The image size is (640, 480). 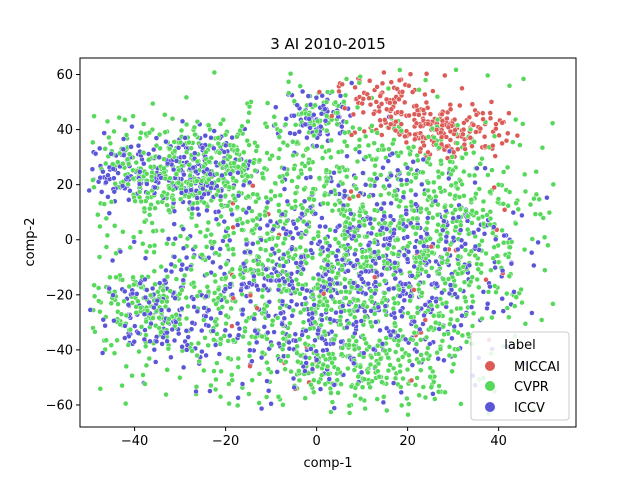 I want to click on chart-title: 3 AI 2010-2015, so click(x=328, y=44).